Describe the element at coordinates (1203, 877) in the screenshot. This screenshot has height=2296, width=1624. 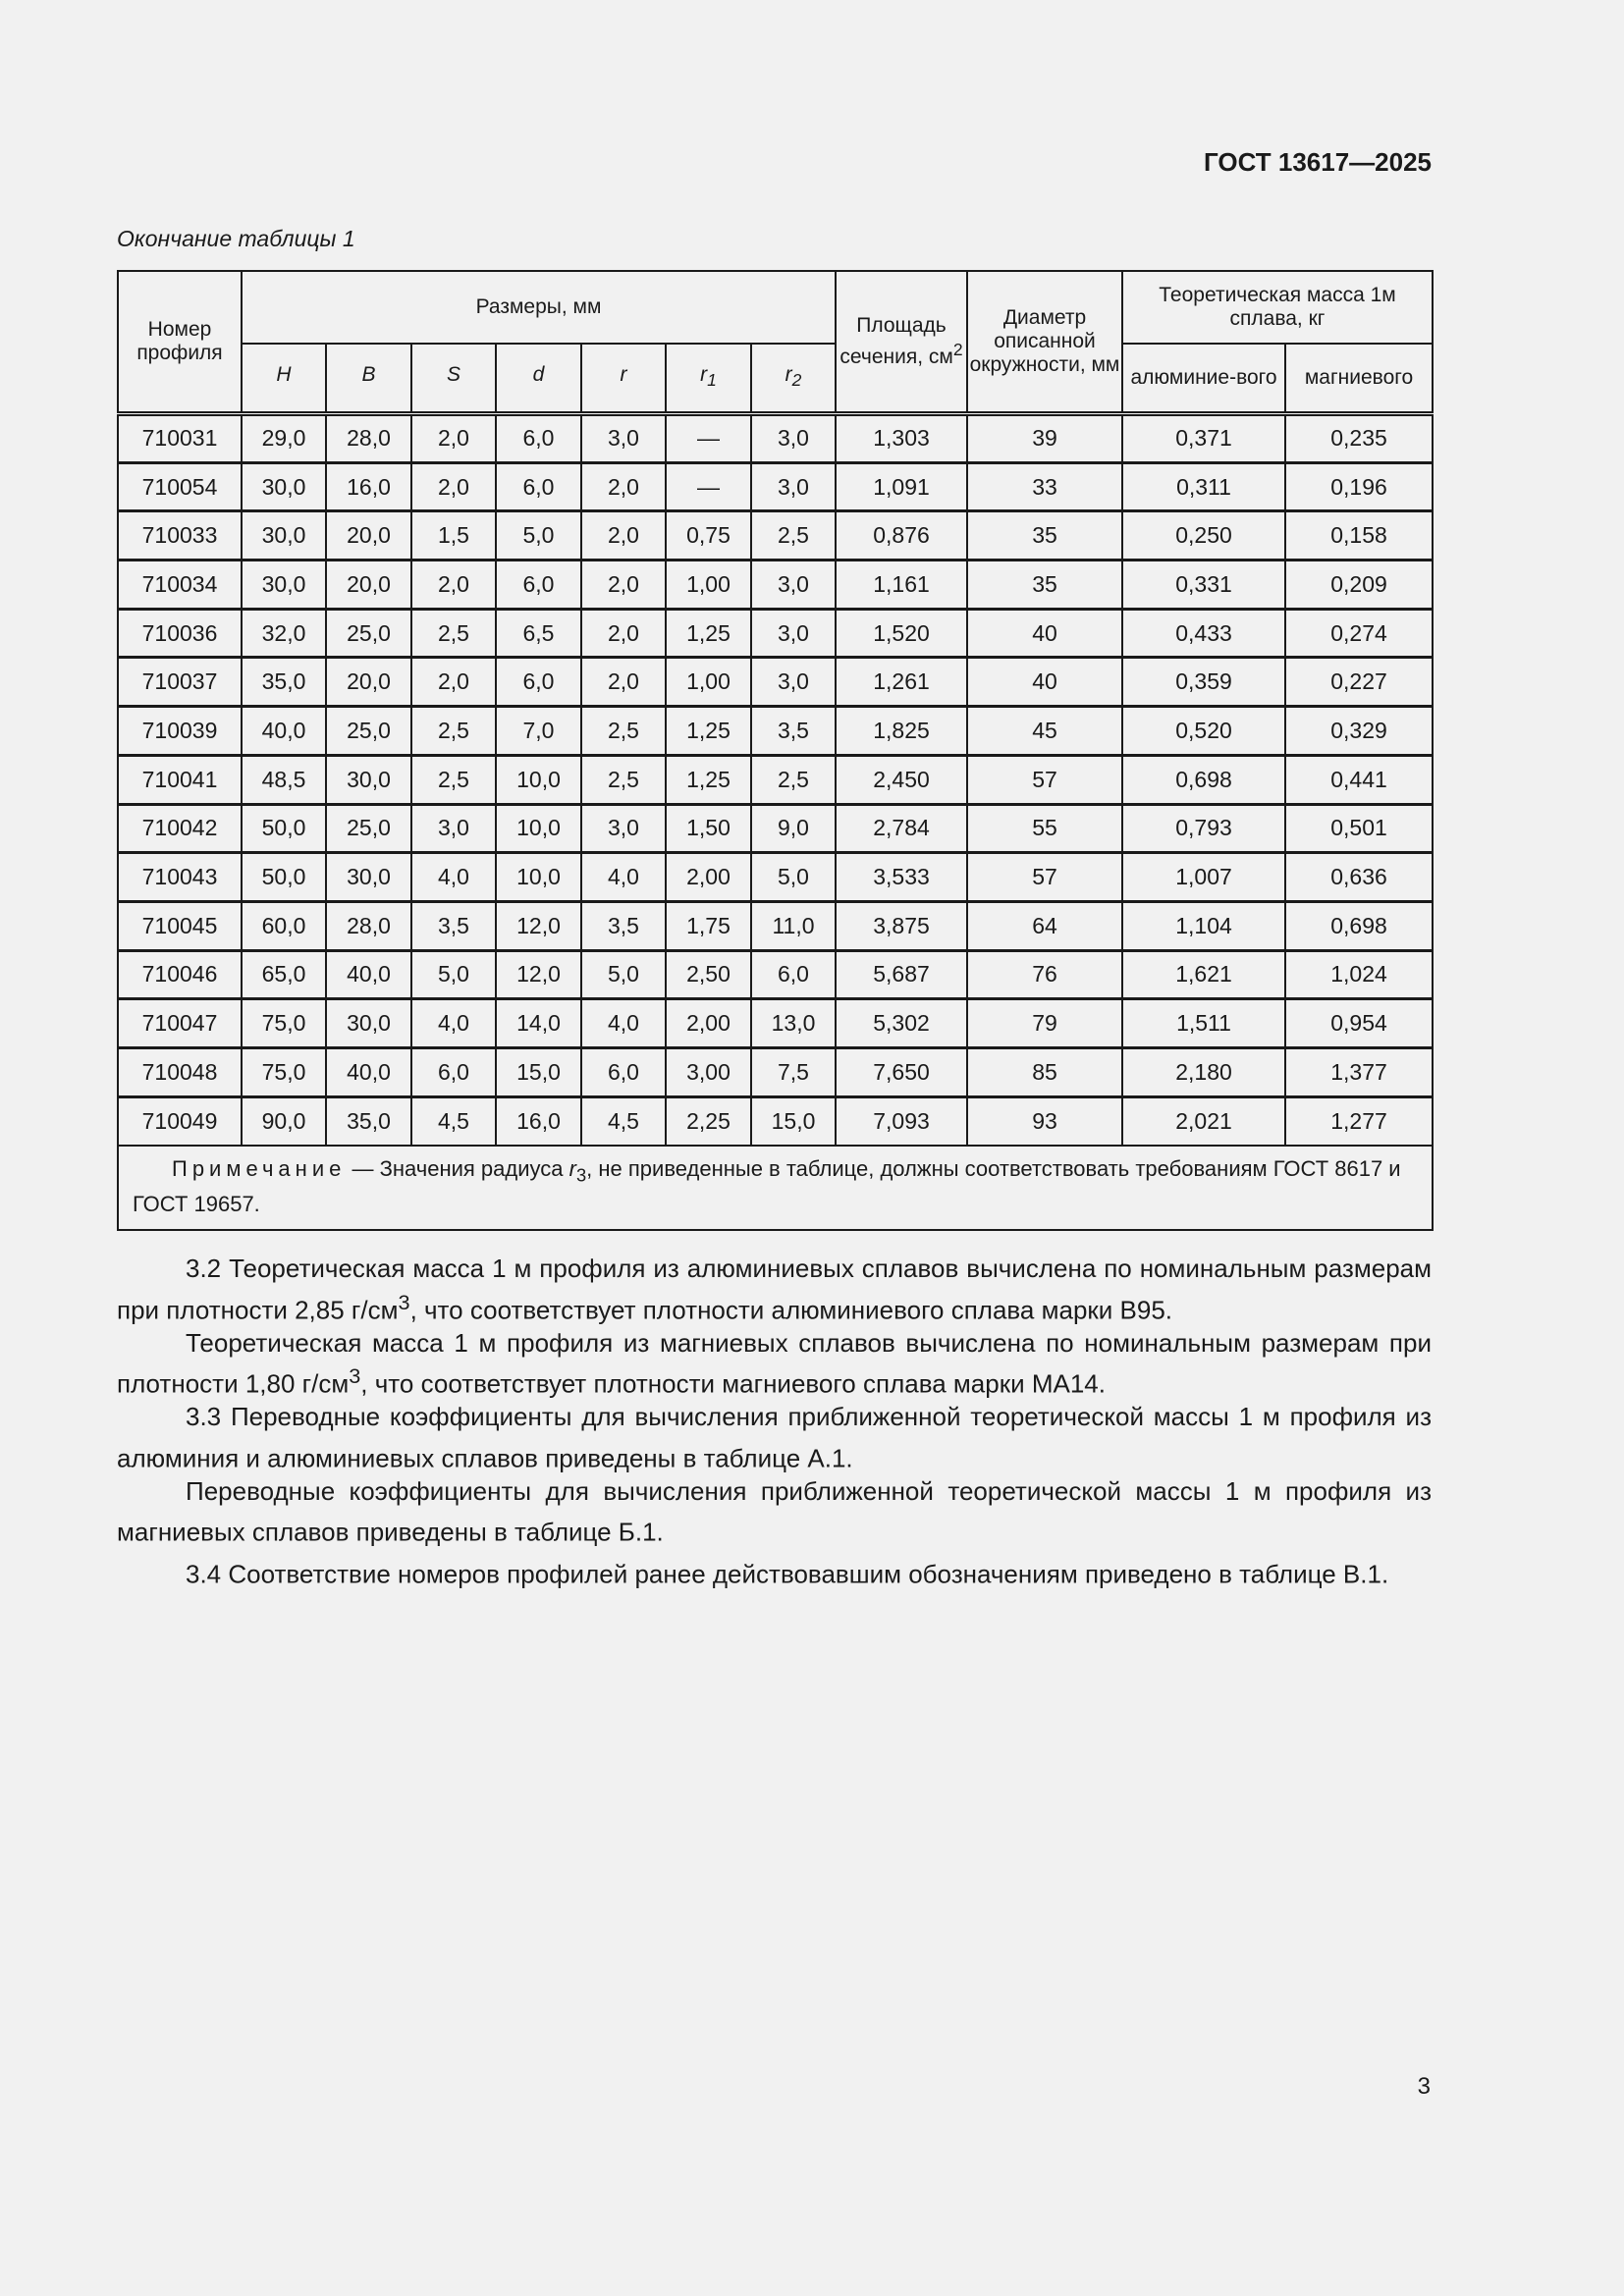
I see `table-cell: 1,007` at that location.